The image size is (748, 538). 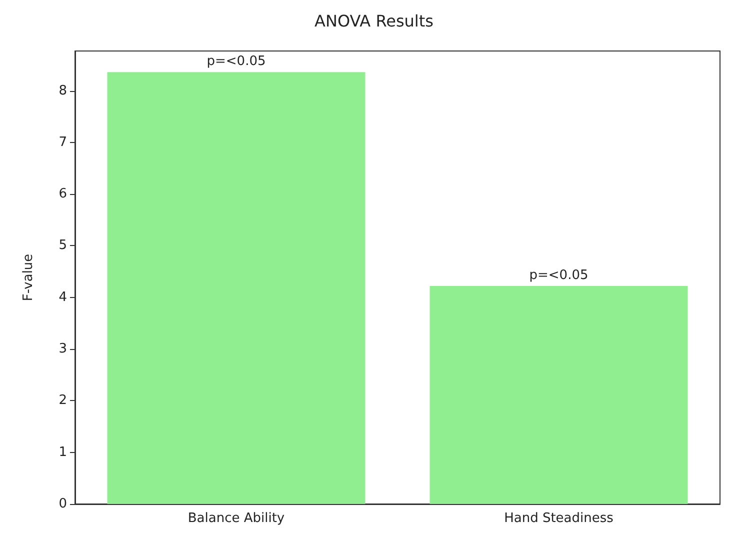 I want to click on y-tick-label: 6, so click(x=62, y=194).